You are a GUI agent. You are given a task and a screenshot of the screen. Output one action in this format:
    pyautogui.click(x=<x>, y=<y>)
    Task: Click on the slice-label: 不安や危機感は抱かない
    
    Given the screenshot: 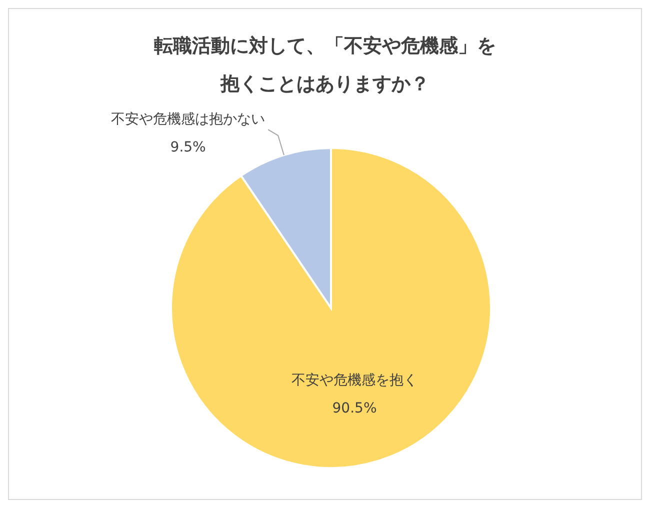 What is the action you would take?
    pyautogui.click(x=188, y=120)
    